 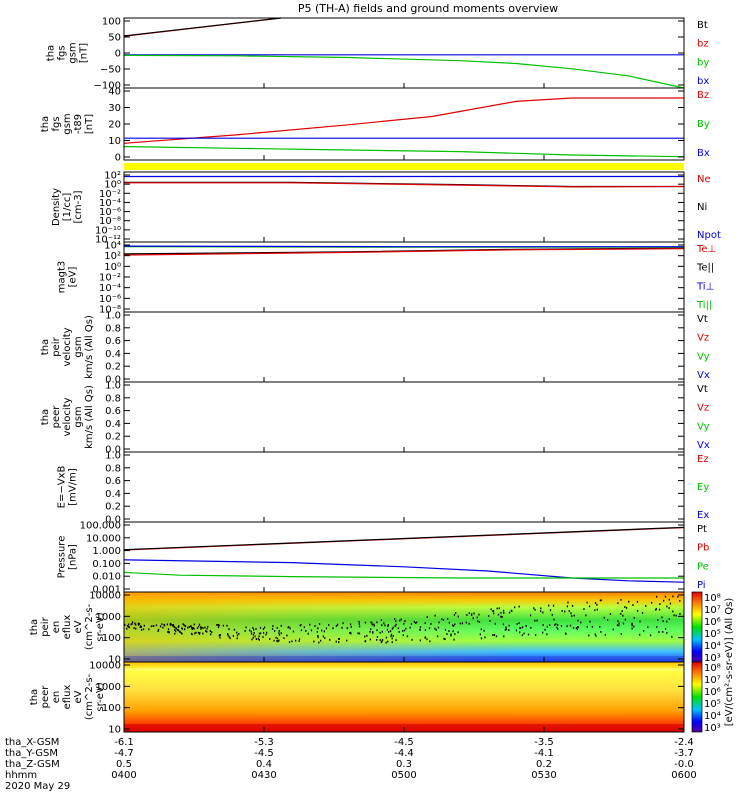 What do you see at coordinates (108, 240) in the screenshot?
I see `panel-3-ytick-label: 10⁻¹²` at bounding box center [108, 240].